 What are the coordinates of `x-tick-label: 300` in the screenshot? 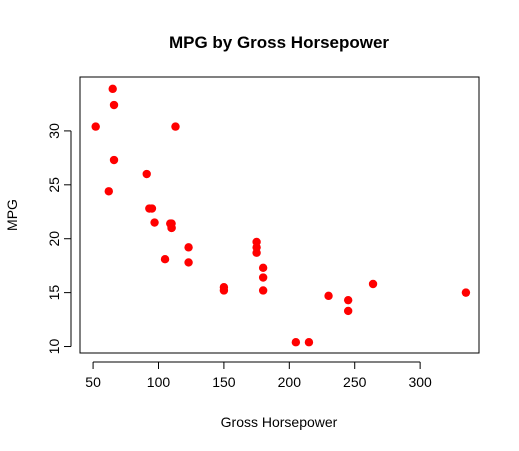 It's located at (420, 382).